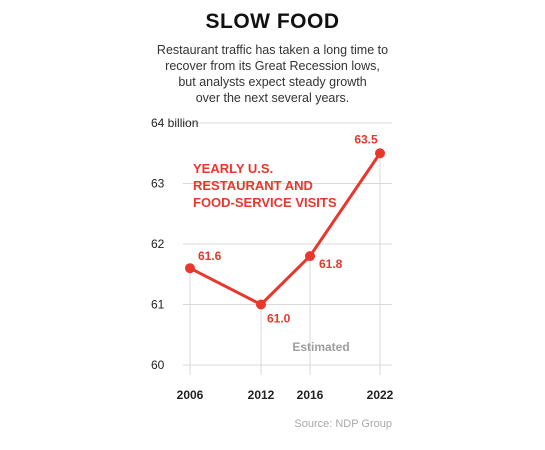 The width and height of the screenshot is (545, 450). I want to click on series-label: RESTAURANT AND, so click(253, 185).